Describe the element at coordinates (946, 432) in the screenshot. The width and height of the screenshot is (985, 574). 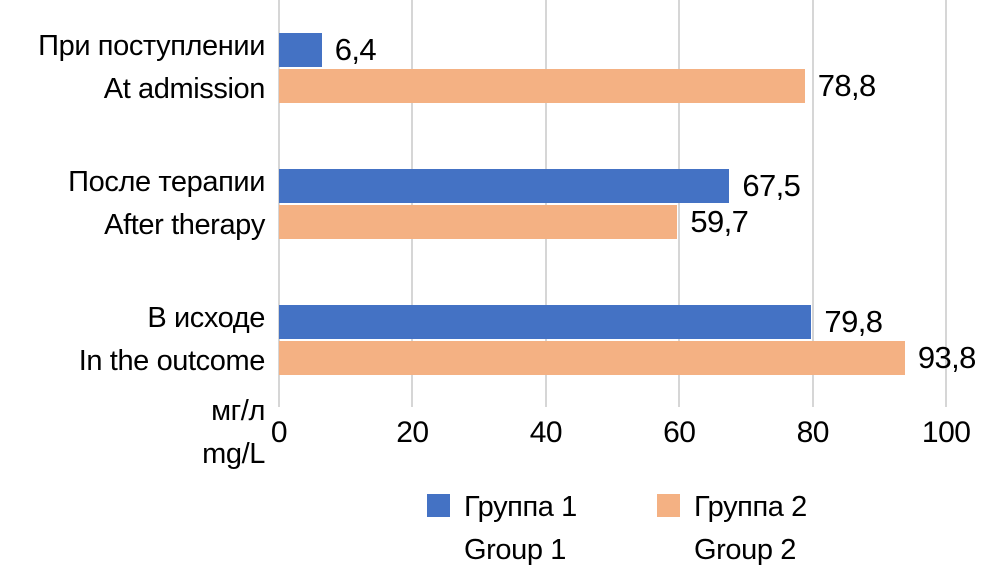
I see `x-tick-label-100: 100` at that location.